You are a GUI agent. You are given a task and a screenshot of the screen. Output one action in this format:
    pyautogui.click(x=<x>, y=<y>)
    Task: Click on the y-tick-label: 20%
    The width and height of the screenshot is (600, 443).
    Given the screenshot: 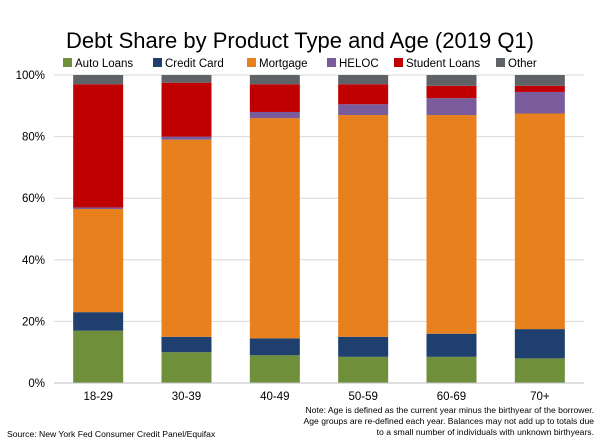 What is the action you would take?
    pyautogui.click(x=33, y=322)
    